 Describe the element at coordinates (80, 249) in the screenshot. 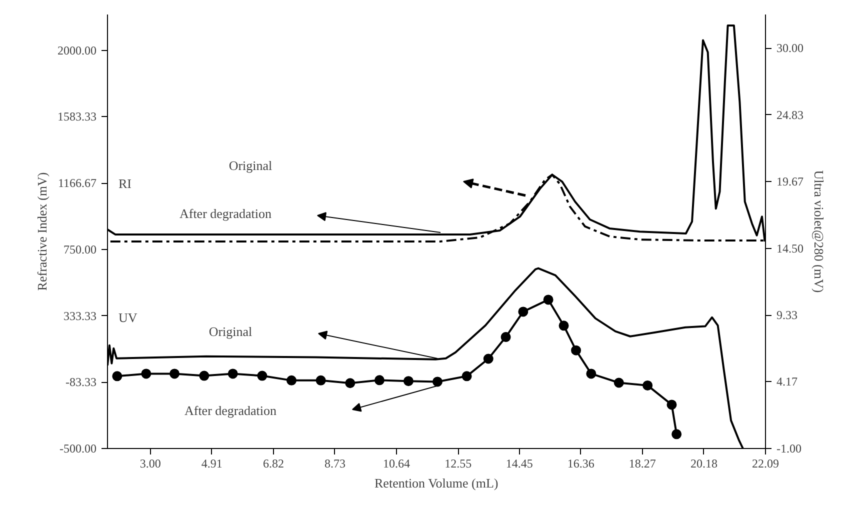

I see `y-tick-label: 750.00` at that location.